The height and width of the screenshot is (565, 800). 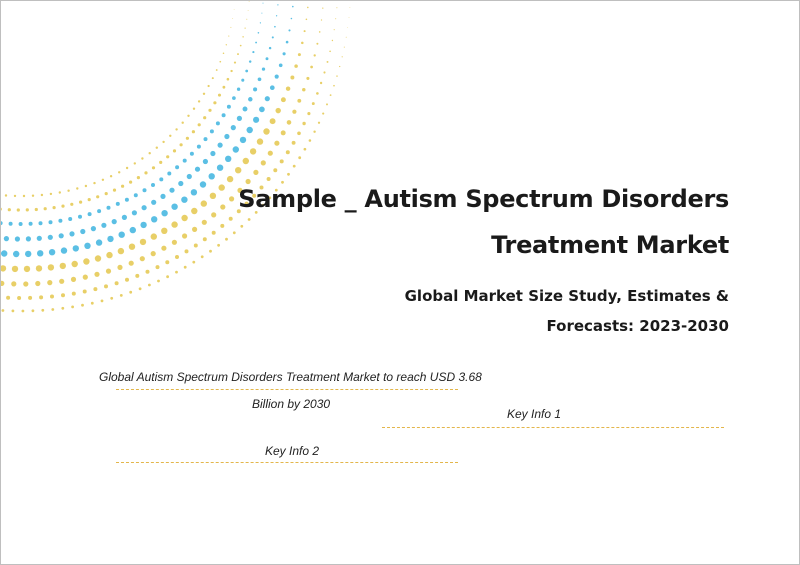 I want to click on key-info-1: Key Info 1, so click(x=534, y=414).